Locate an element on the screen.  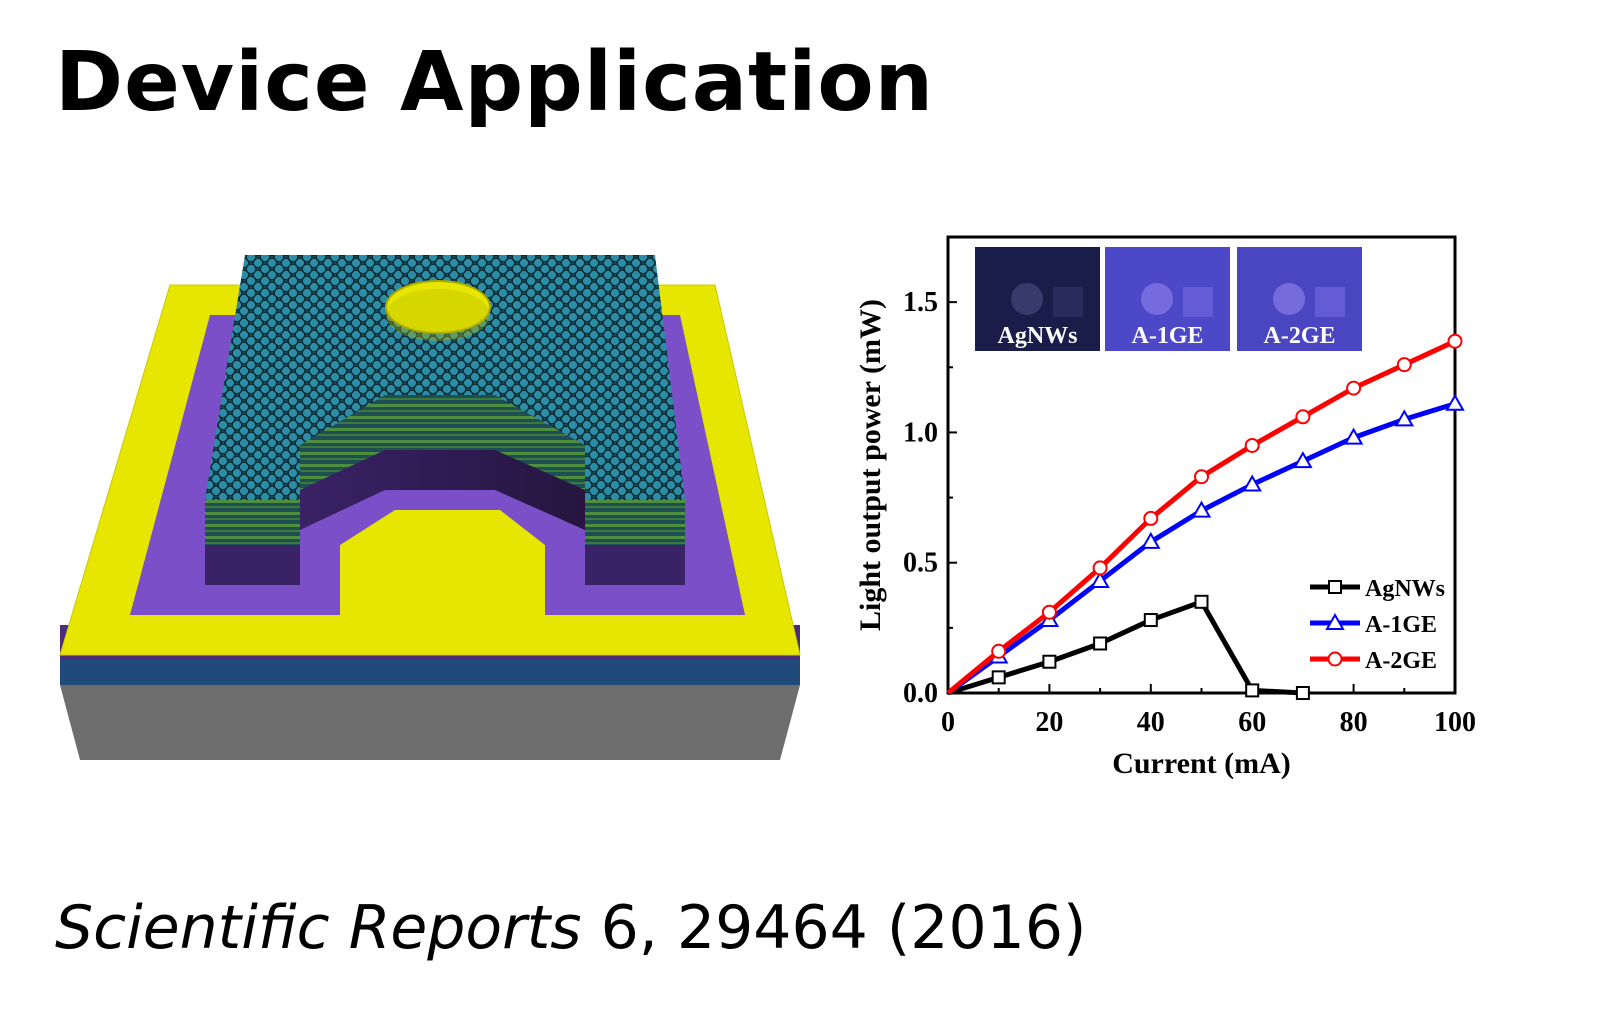
inset-label: A-2GE is located at coordinates (1300, 336).